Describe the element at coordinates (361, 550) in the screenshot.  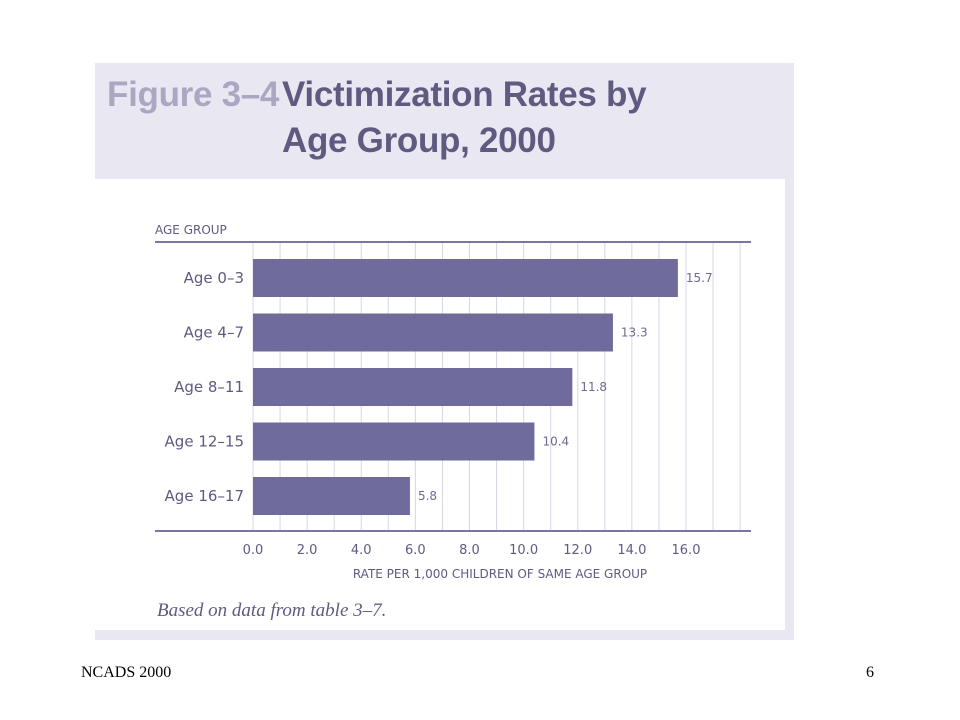
I see `x-tick-label: 4.0` at that location.